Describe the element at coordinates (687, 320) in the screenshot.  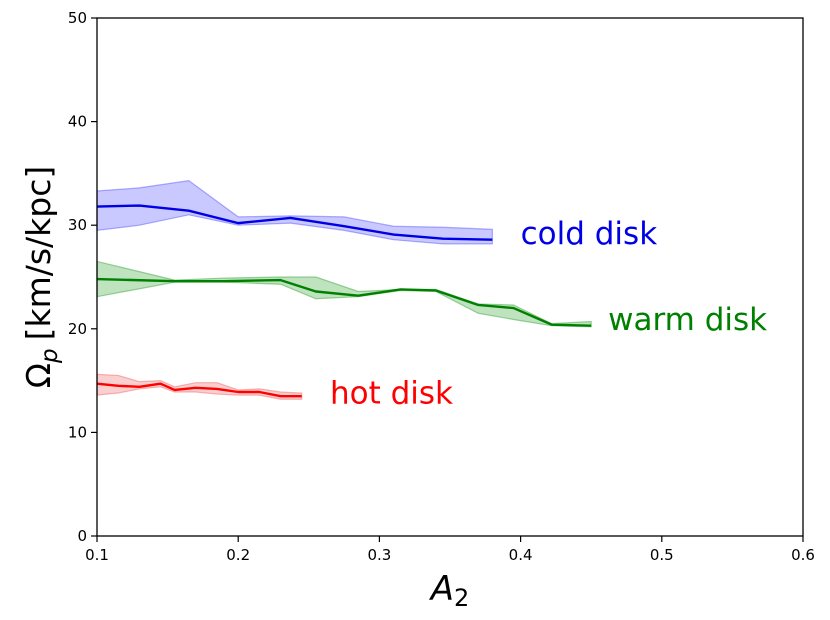
I see `warm-disk-label: warm disk` at that location.